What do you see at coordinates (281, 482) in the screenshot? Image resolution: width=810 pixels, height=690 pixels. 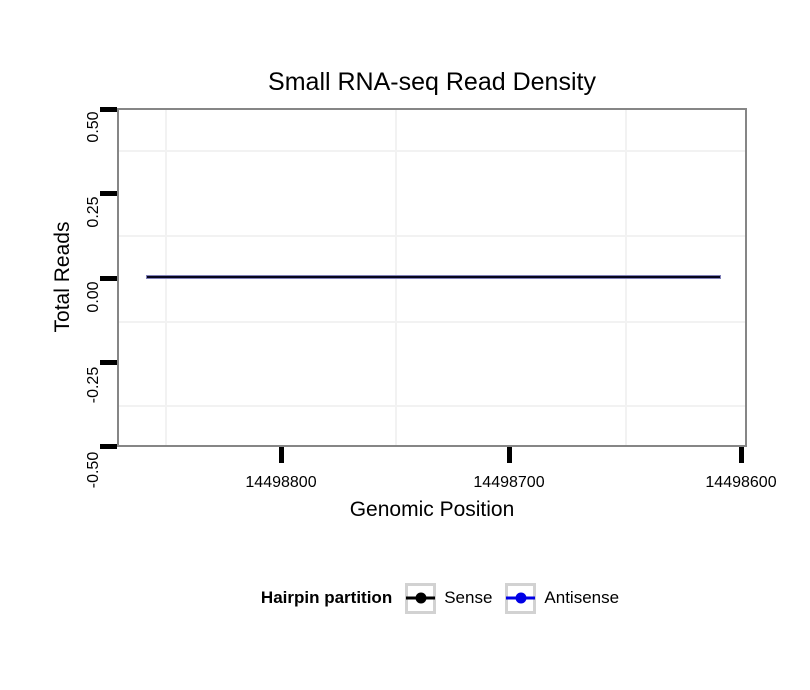 I see `x-tick-label: 14498800` at bounding box center [281, 482].